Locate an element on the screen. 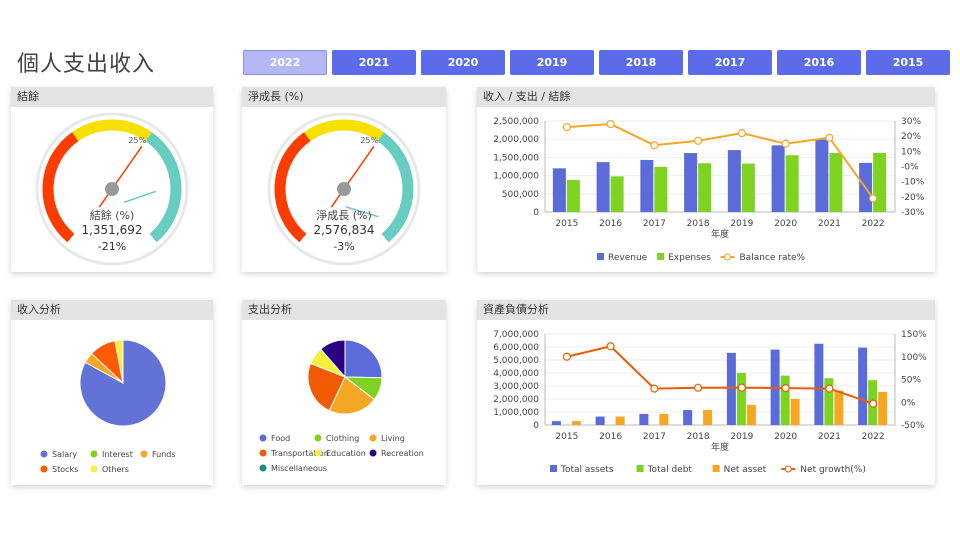 This screenshot has width=960, height=540. pie-slice-others is located at coordinates (119, 361).